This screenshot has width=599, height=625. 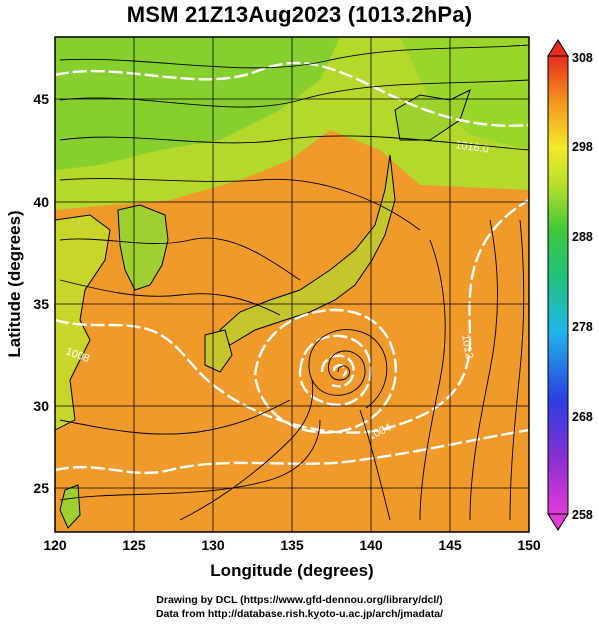 What do you see at coordinates (70, 506) in the screenshot?
I see `landmass-taiwan` at bounding box center [70, 506].